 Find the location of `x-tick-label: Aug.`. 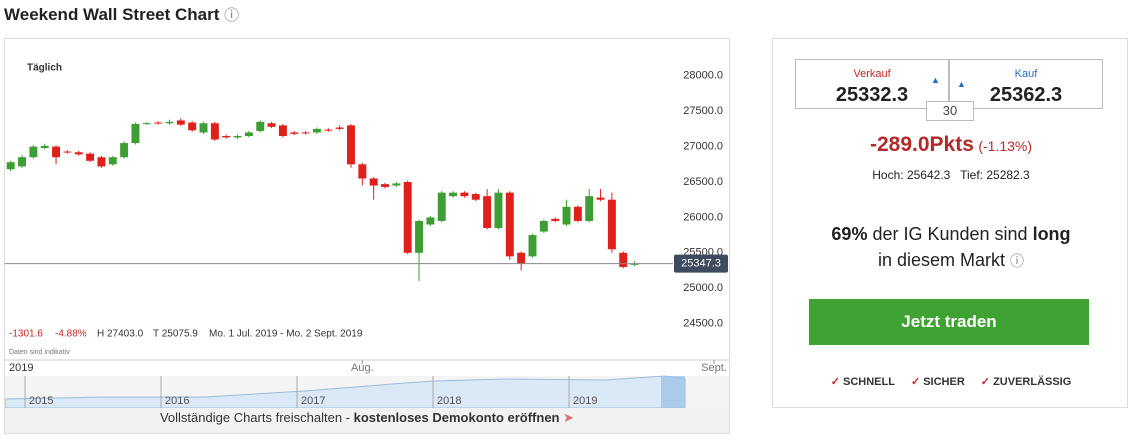

x-tick-label: Aug. is located at coordinates (362, 368).